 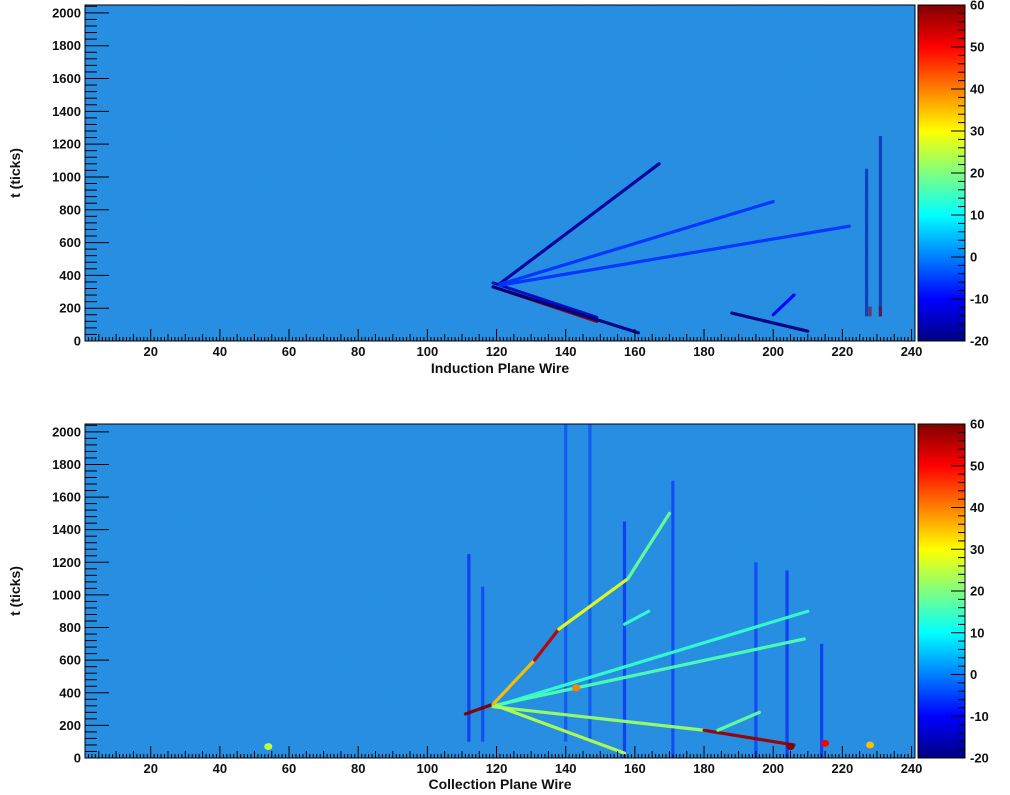 I want to click on collection-x-axis-title: Collection Plane Wire, so click(x=499, y=784).